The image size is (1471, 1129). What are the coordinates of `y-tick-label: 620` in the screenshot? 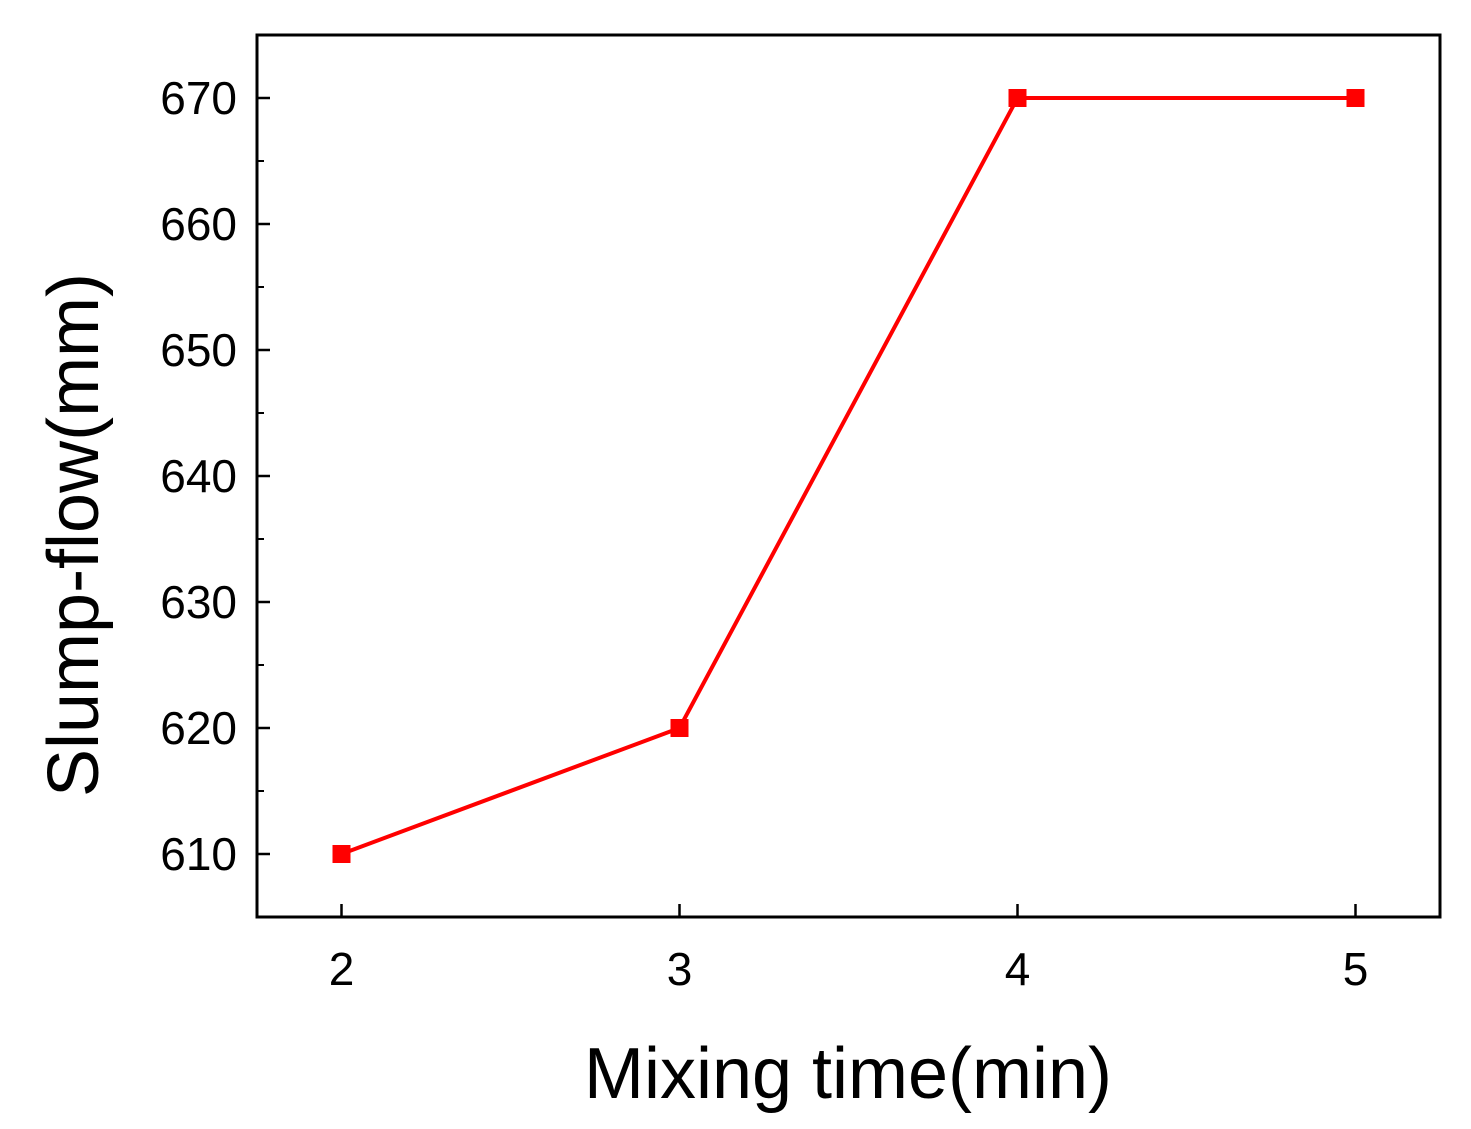 It's located at (198, 728).